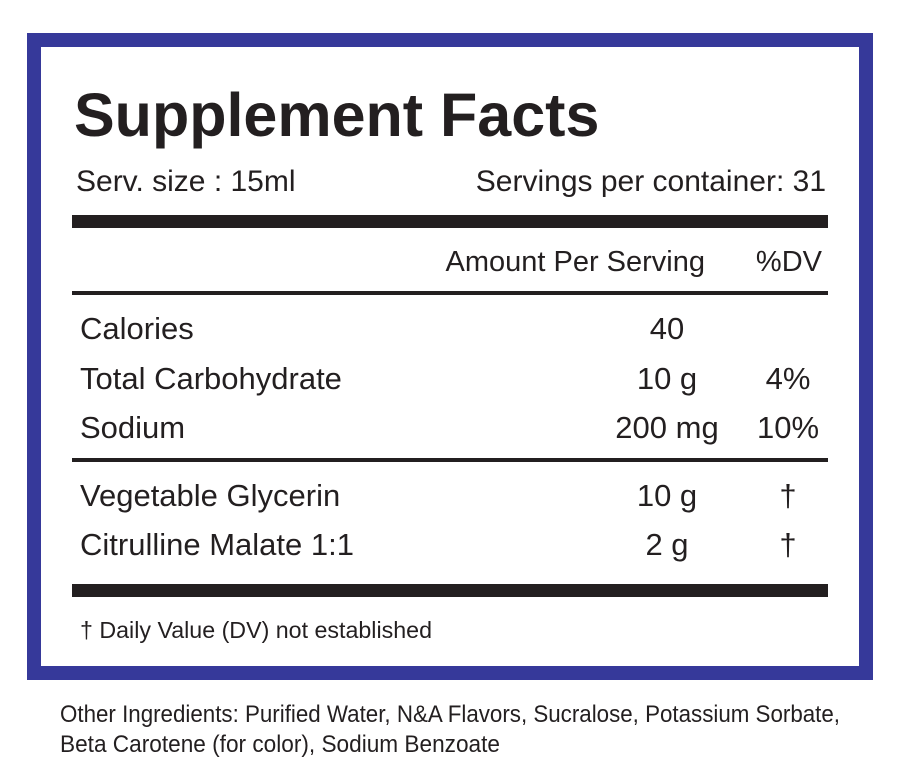  Describe the element at coordinates (651, 181) in the screenshot. I see `servings-per-container: Servings per container: 31` at that location.